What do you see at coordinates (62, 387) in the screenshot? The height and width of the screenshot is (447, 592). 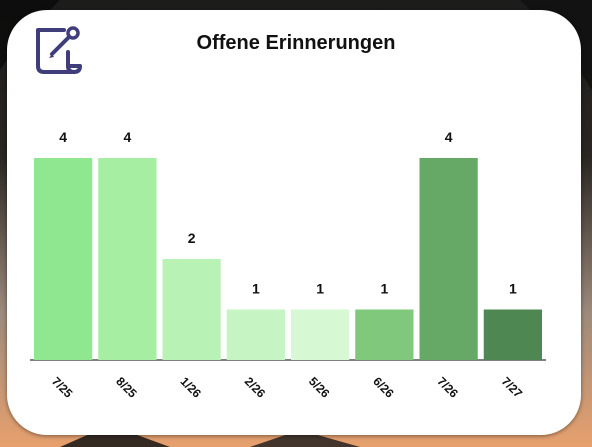 I see `x-tick-label: 7/25` at bounding box center [62, 387].